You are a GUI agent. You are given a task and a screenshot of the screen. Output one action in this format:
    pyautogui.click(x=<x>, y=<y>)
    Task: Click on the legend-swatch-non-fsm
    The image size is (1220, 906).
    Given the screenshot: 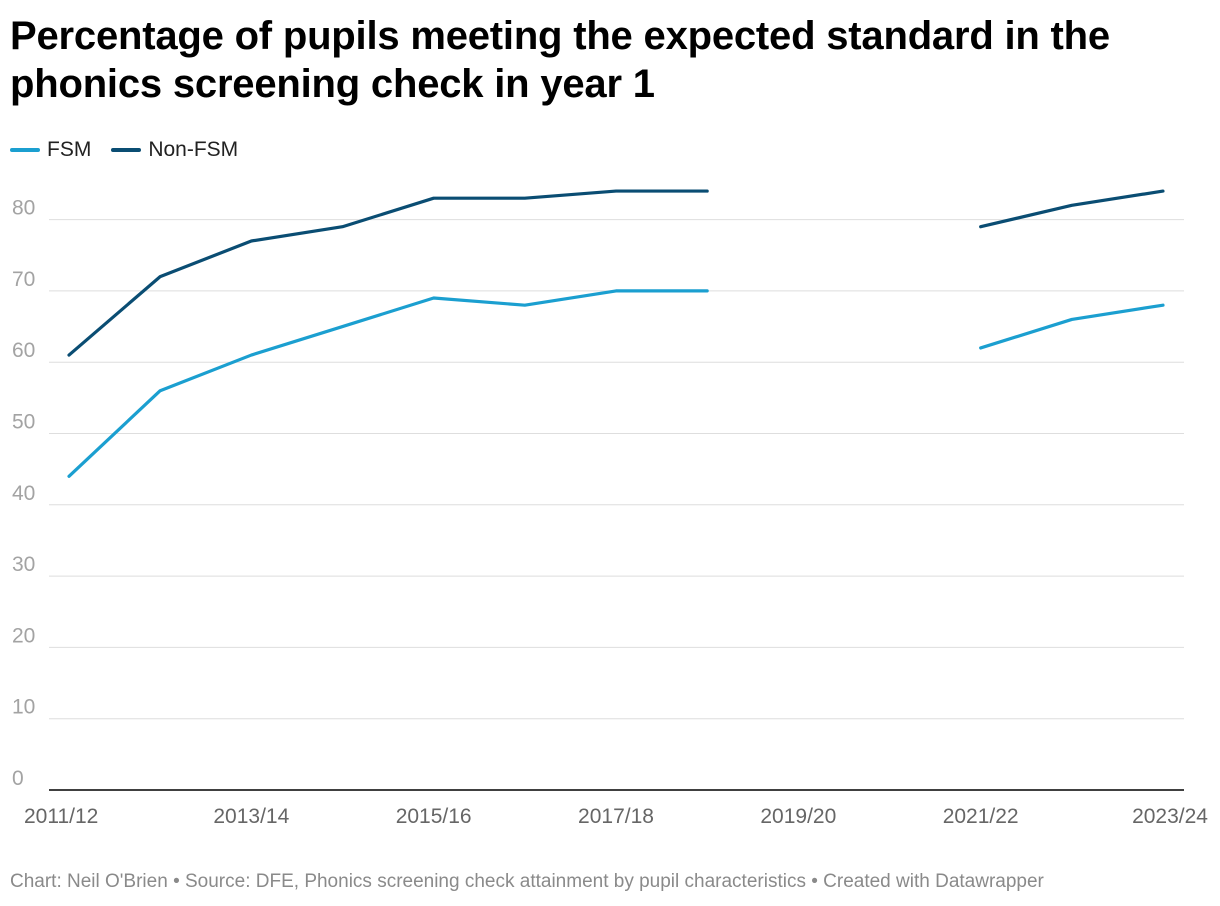 What is the action you would take?
    pyautogui.click(x=126, y=150)
    